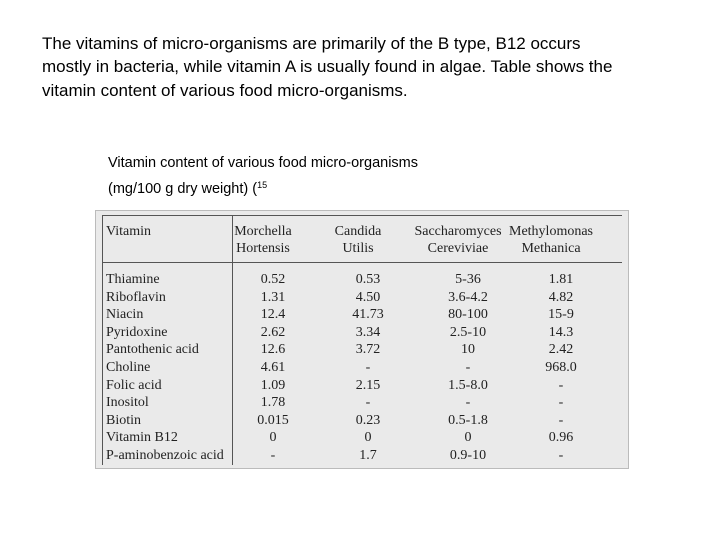  I want to click on row-label: Riboflavin, so click(136, 297).